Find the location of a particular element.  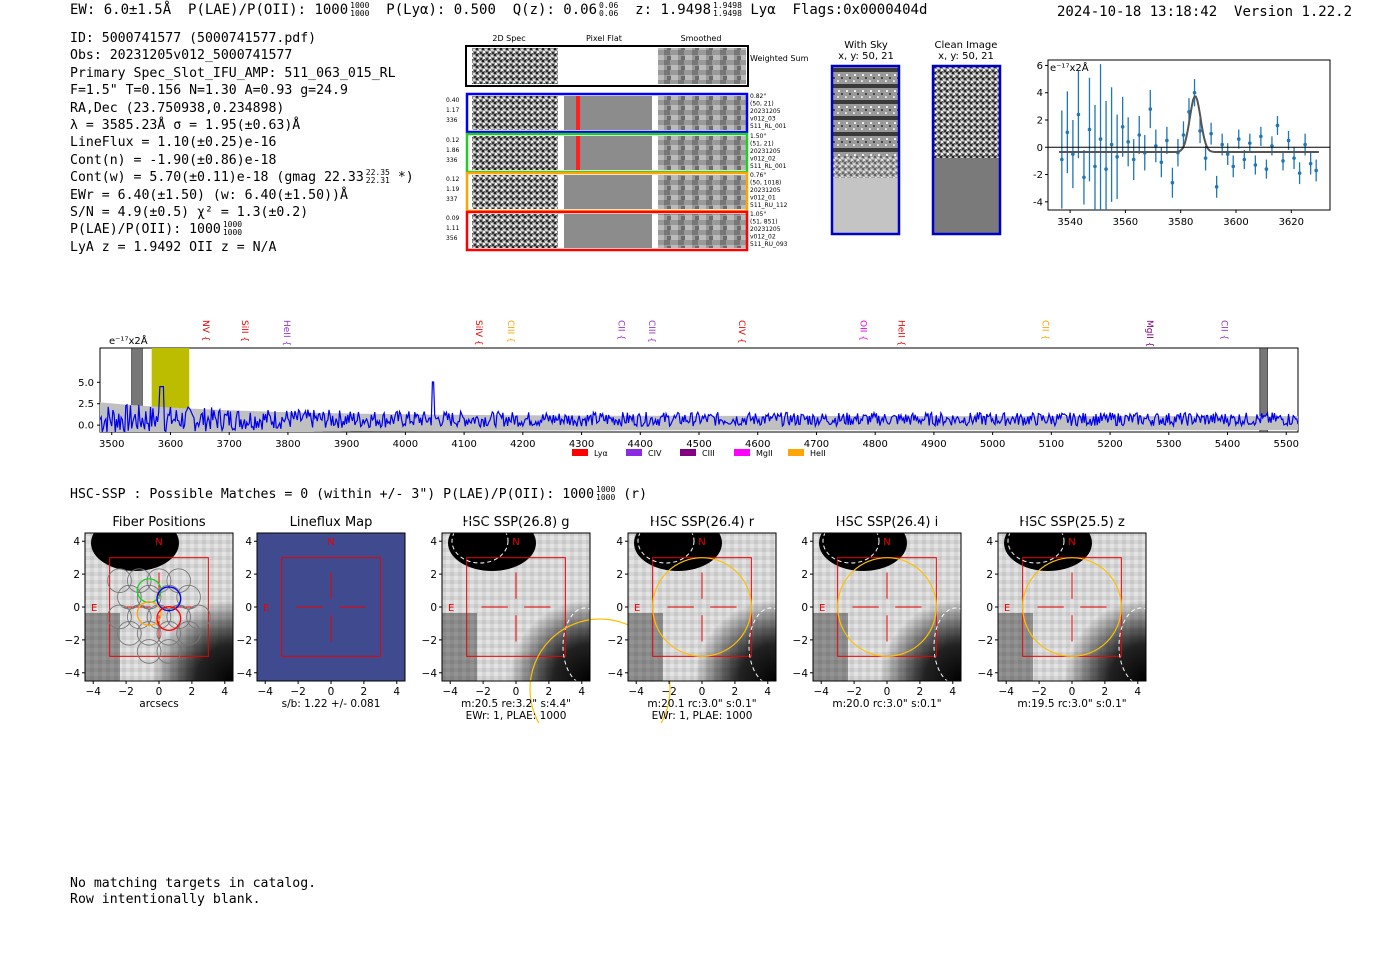

stamp-weighted-sum is located at coordinates (607, 66).